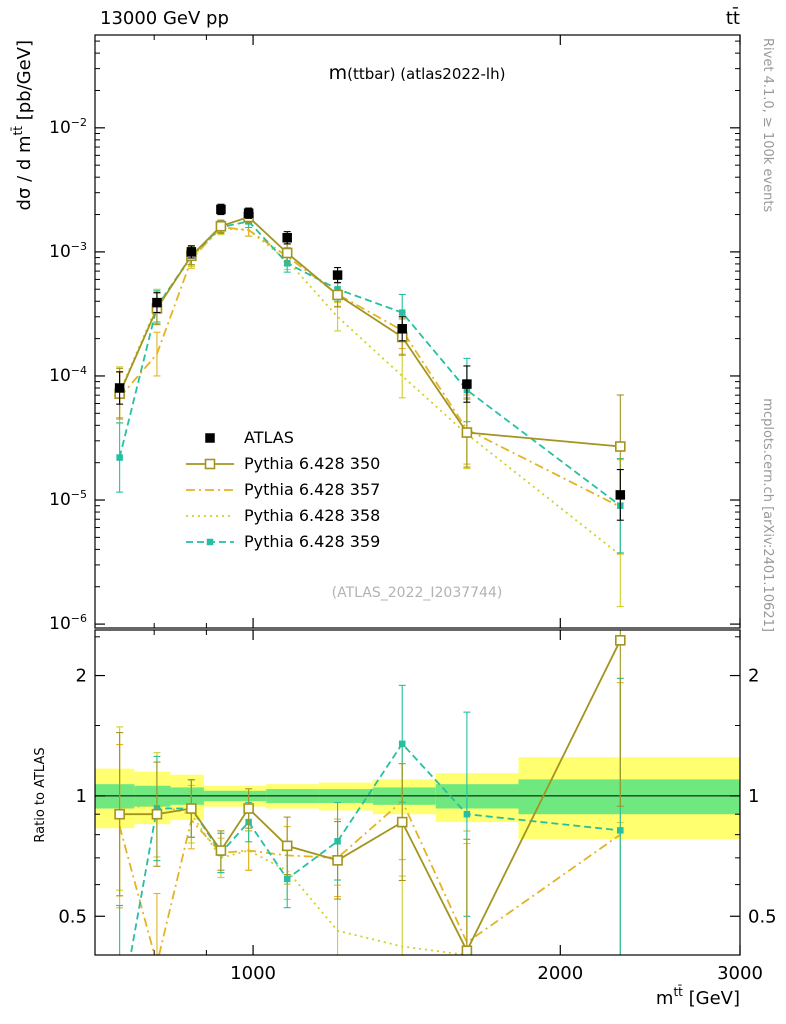  What do you see at coordinates (312, 515) in the screenshot?
I see `legend-label-py358: Pythia 6.428 358` at bounding box center [312, 515].